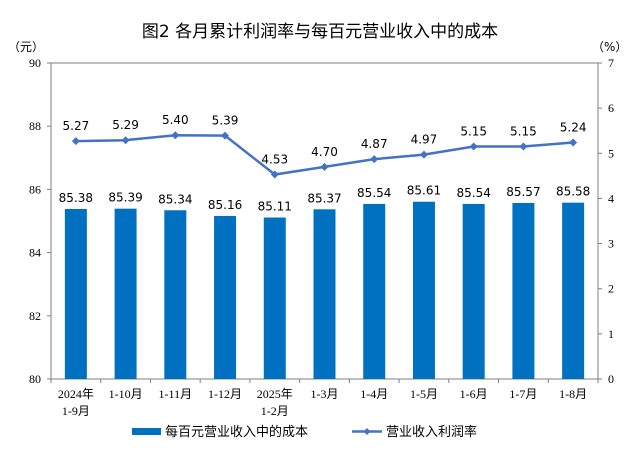 This screenshot has width=640, height=462. What do you see at coordinates (424, 140) in the screenshot?
I see `line-data-label: 4.97` at bounding box center [424, 140].